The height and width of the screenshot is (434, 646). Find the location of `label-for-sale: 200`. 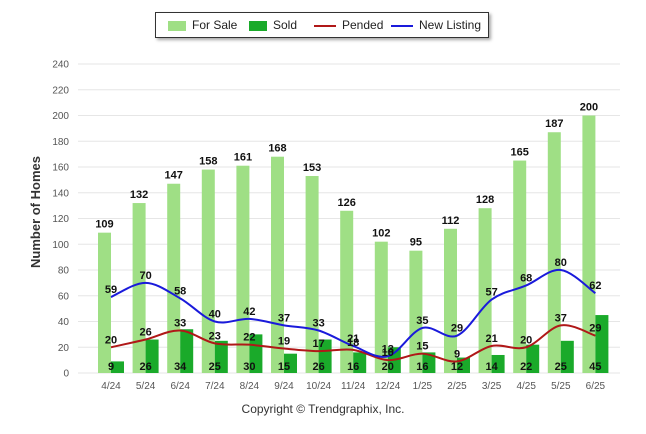

label-for-sale: 200 is located at coordinates (589, 108).